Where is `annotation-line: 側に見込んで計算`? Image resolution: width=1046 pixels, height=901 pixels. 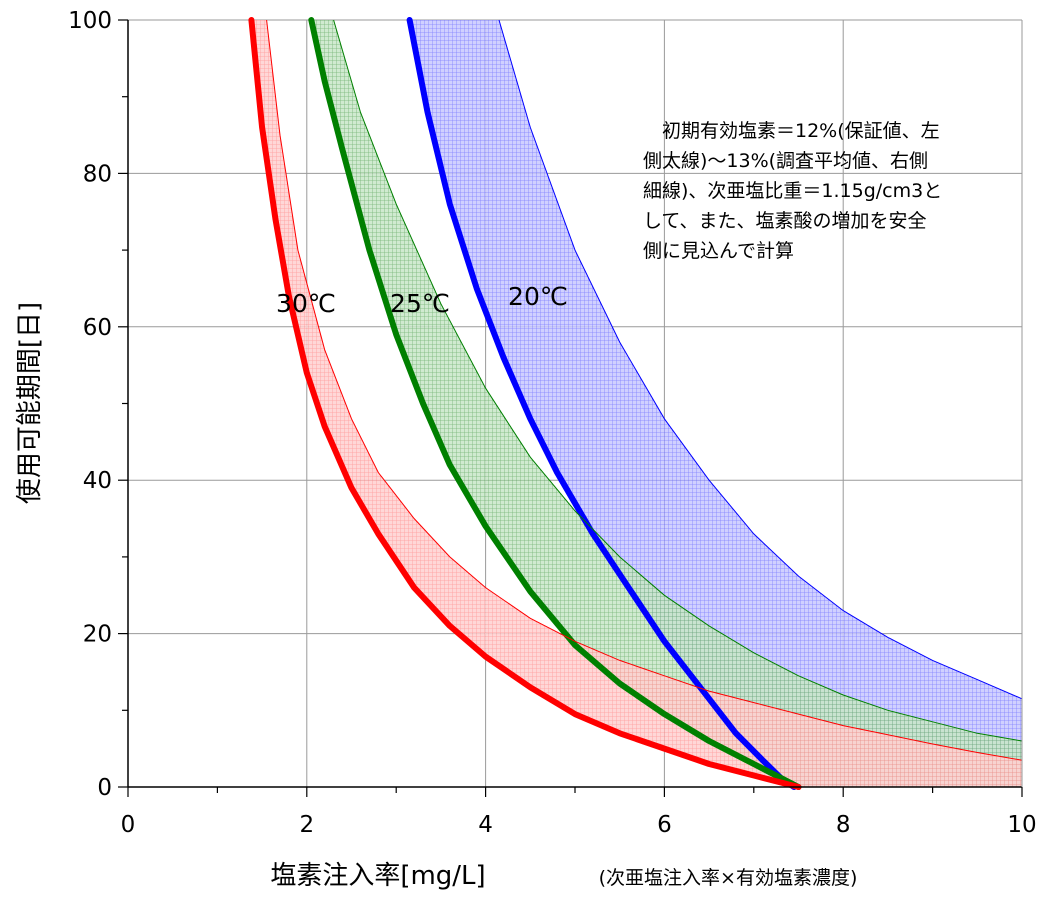 annotation-line: 側に見込んで計算 is located at coordinates (718, 251).